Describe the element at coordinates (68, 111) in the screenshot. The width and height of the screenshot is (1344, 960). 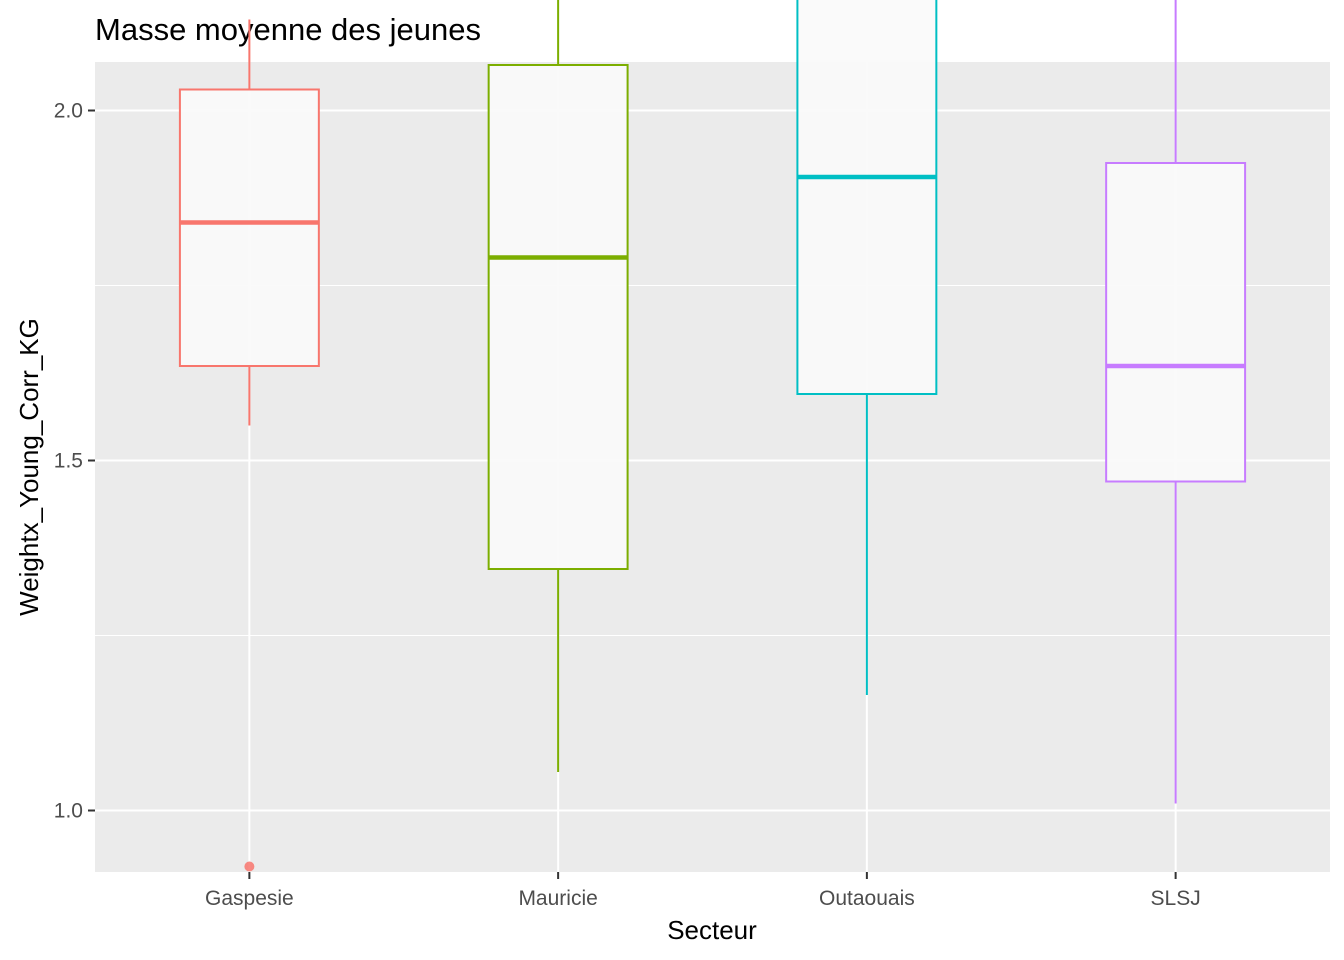
I see `y-tick-label: 2.0` at that location.